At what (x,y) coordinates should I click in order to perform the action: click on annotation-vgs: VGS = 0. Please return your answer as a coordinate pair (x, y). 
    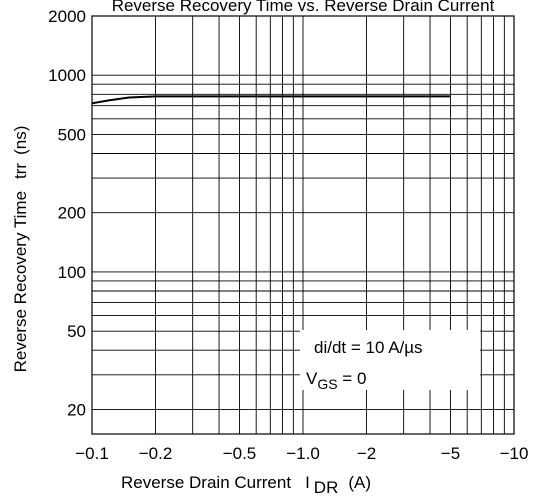
    Looking at the image, I should click on (336, 380).